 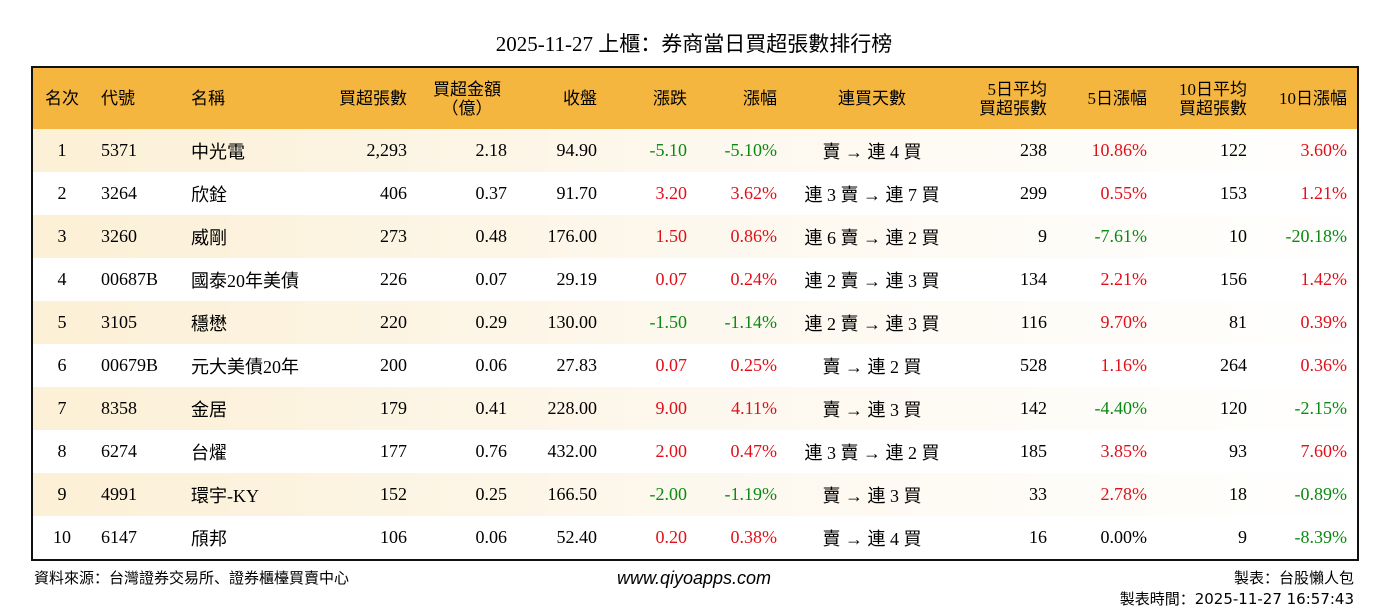 What do you see at coordinates (136, 98) in the screenshot?
I see `header-cell: 代號` at bounding box center [136, 98].